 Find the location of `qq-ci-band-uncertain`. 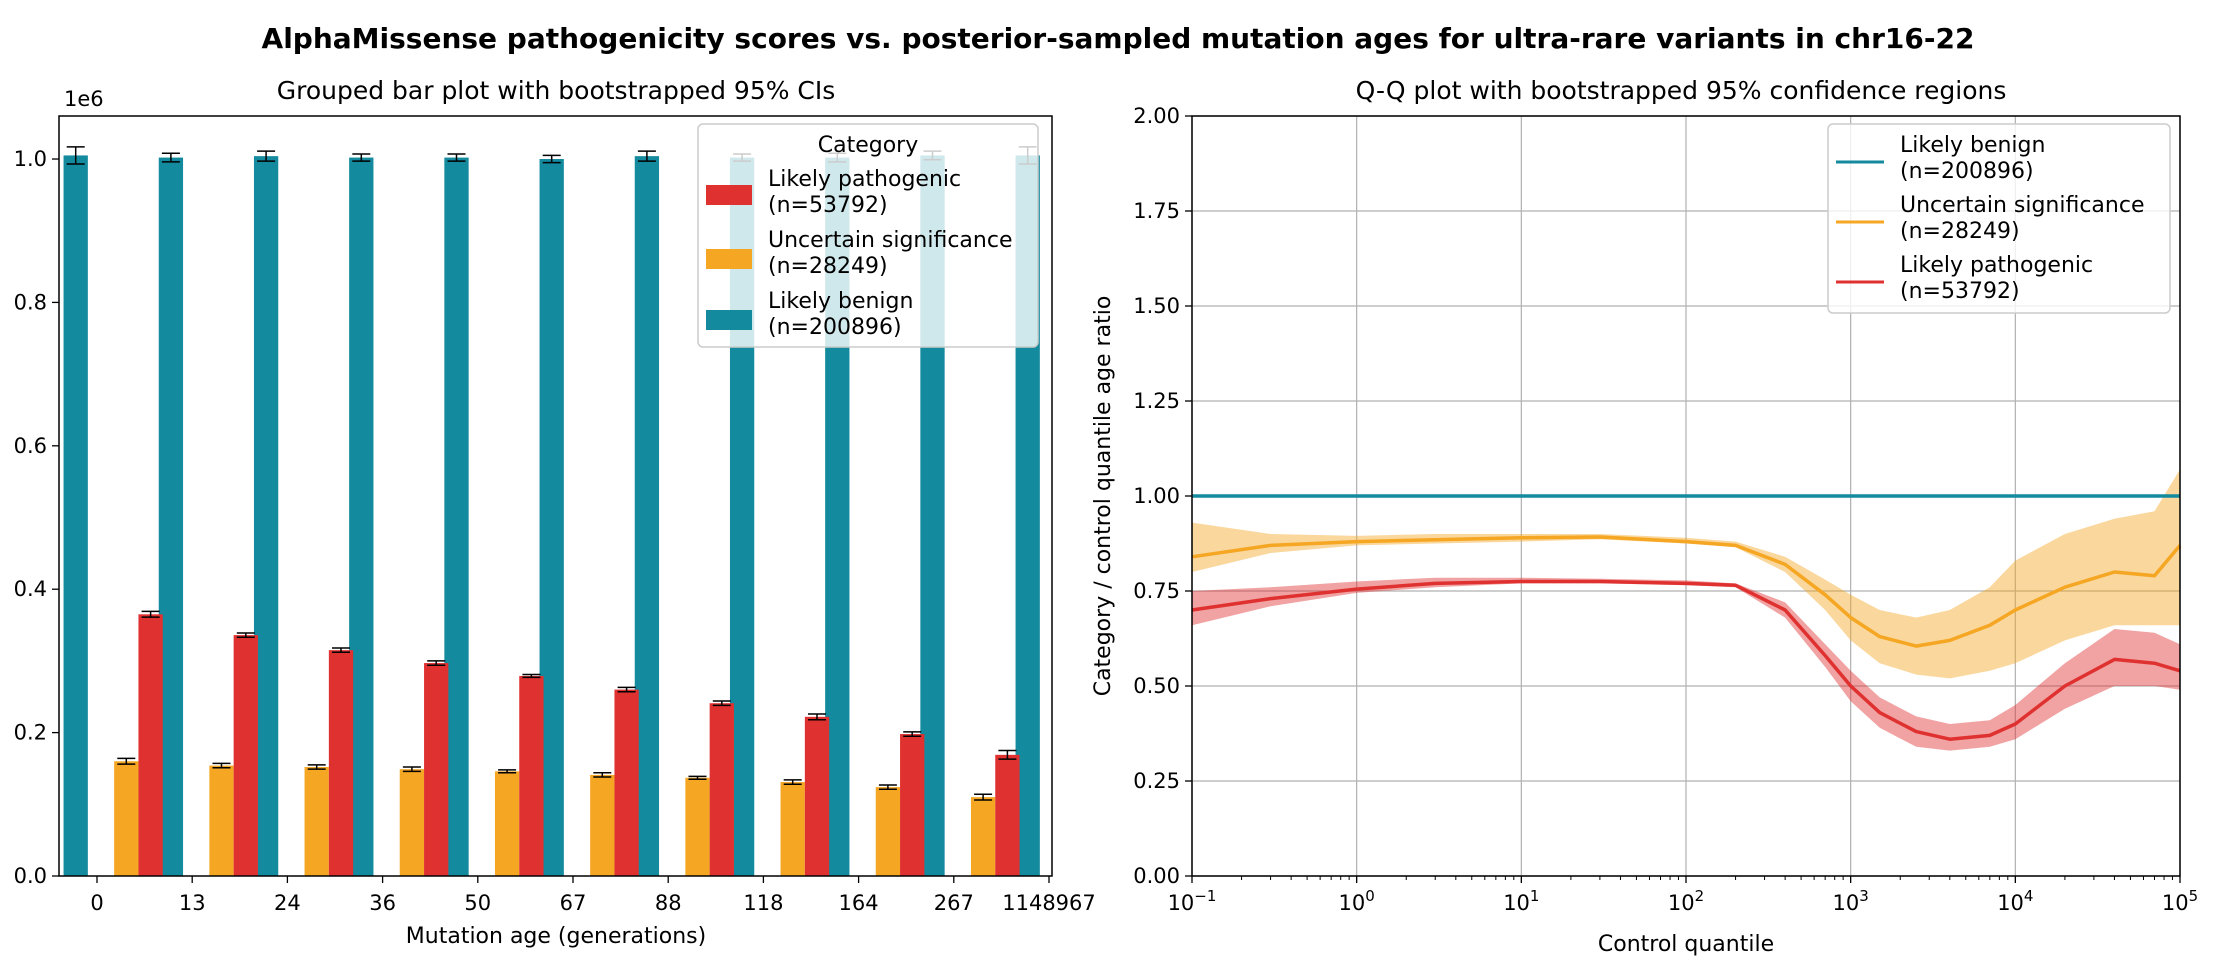

qq-ci-band-uncertain is located at coordinates (1686, 574).